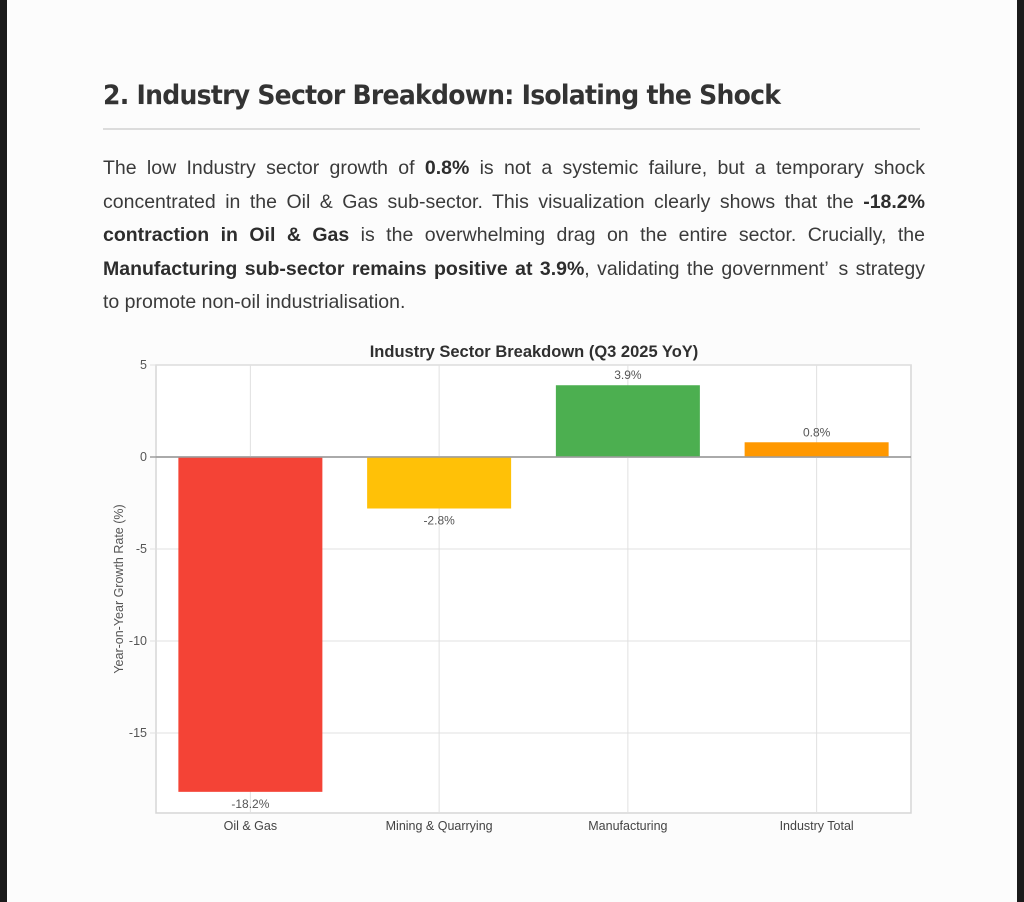 This screenshot has width=1024, height=902. What do you see at coordinates (143, 365) in the screenshot?
I see `y-tick-label: 5` at bounding box center [143, 365].